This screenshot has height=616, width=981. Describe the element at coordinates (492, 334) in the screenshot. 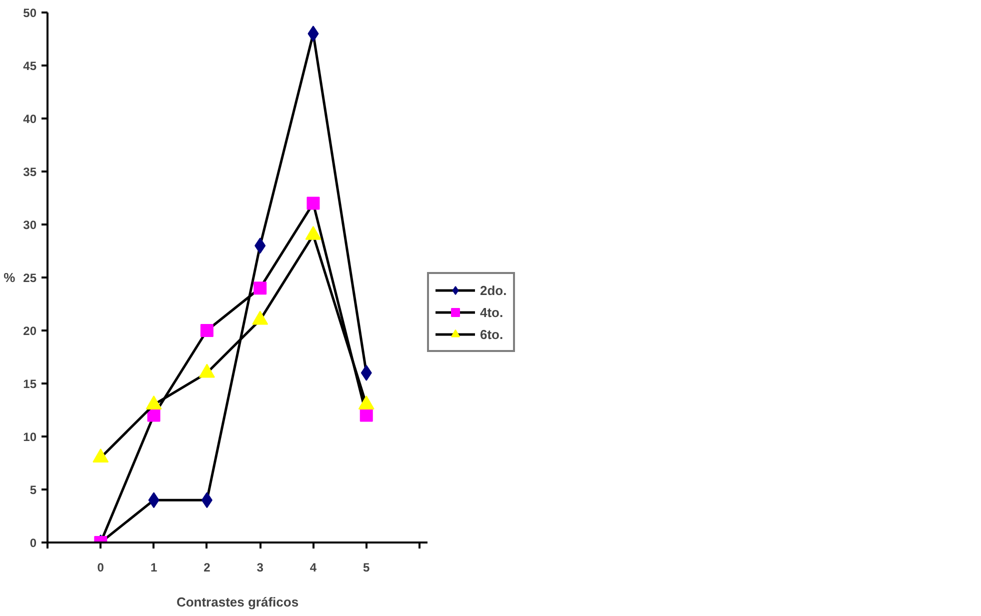

I see `legend-label: 6to.` at that location.